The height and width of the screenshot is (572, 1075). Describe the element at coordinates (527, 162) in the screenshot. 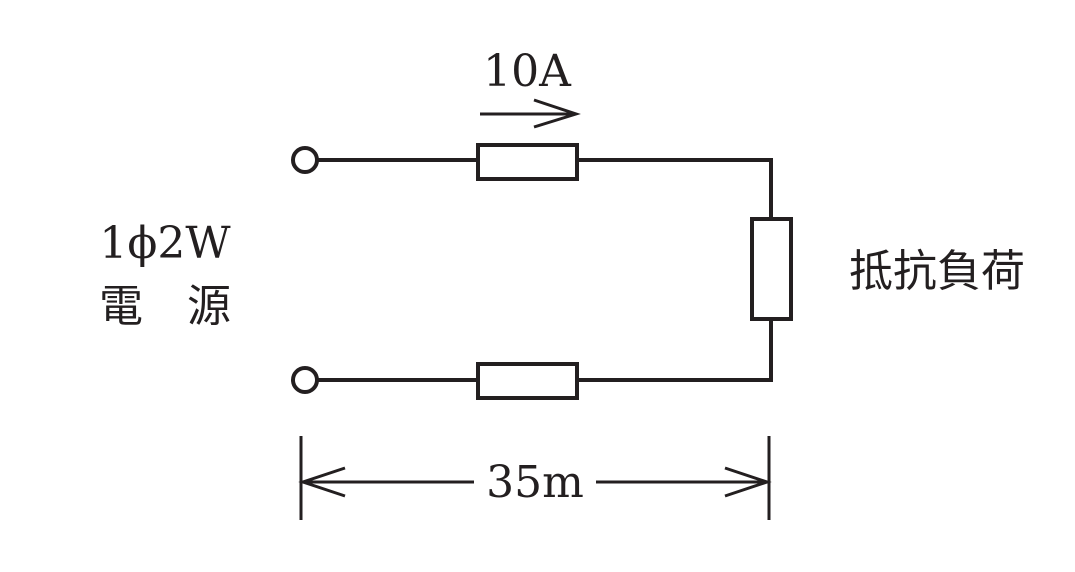

I see `top-line-resistor` at that location.